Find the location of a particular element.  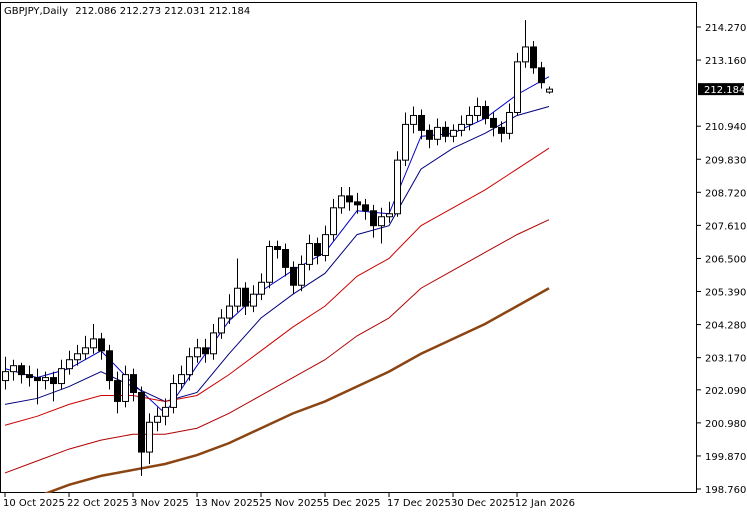

y-tick-label: 206.500 is located at coordinates (725, 259).